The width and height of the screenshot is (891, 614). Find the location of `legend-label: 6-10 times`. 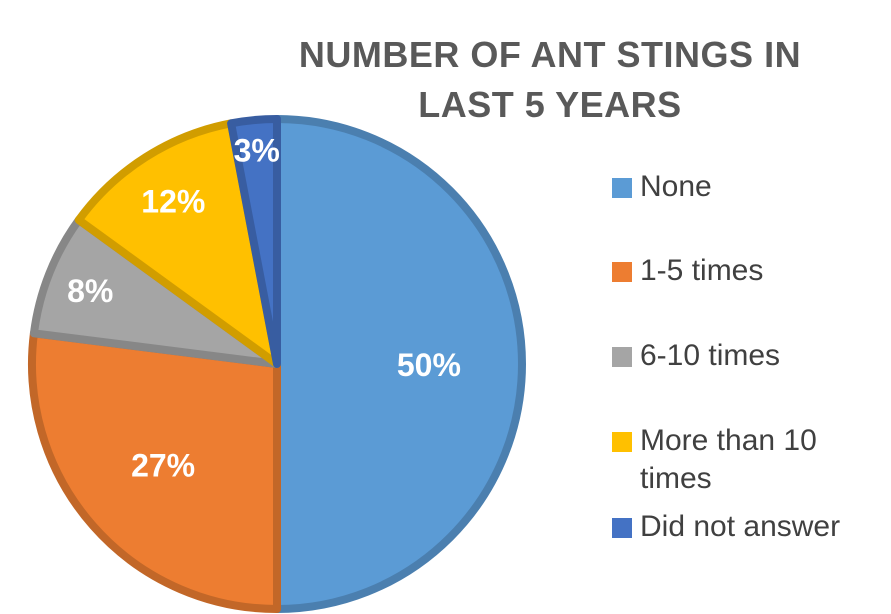

legend-label: 6-10 times is located at coordinates (710, 355).